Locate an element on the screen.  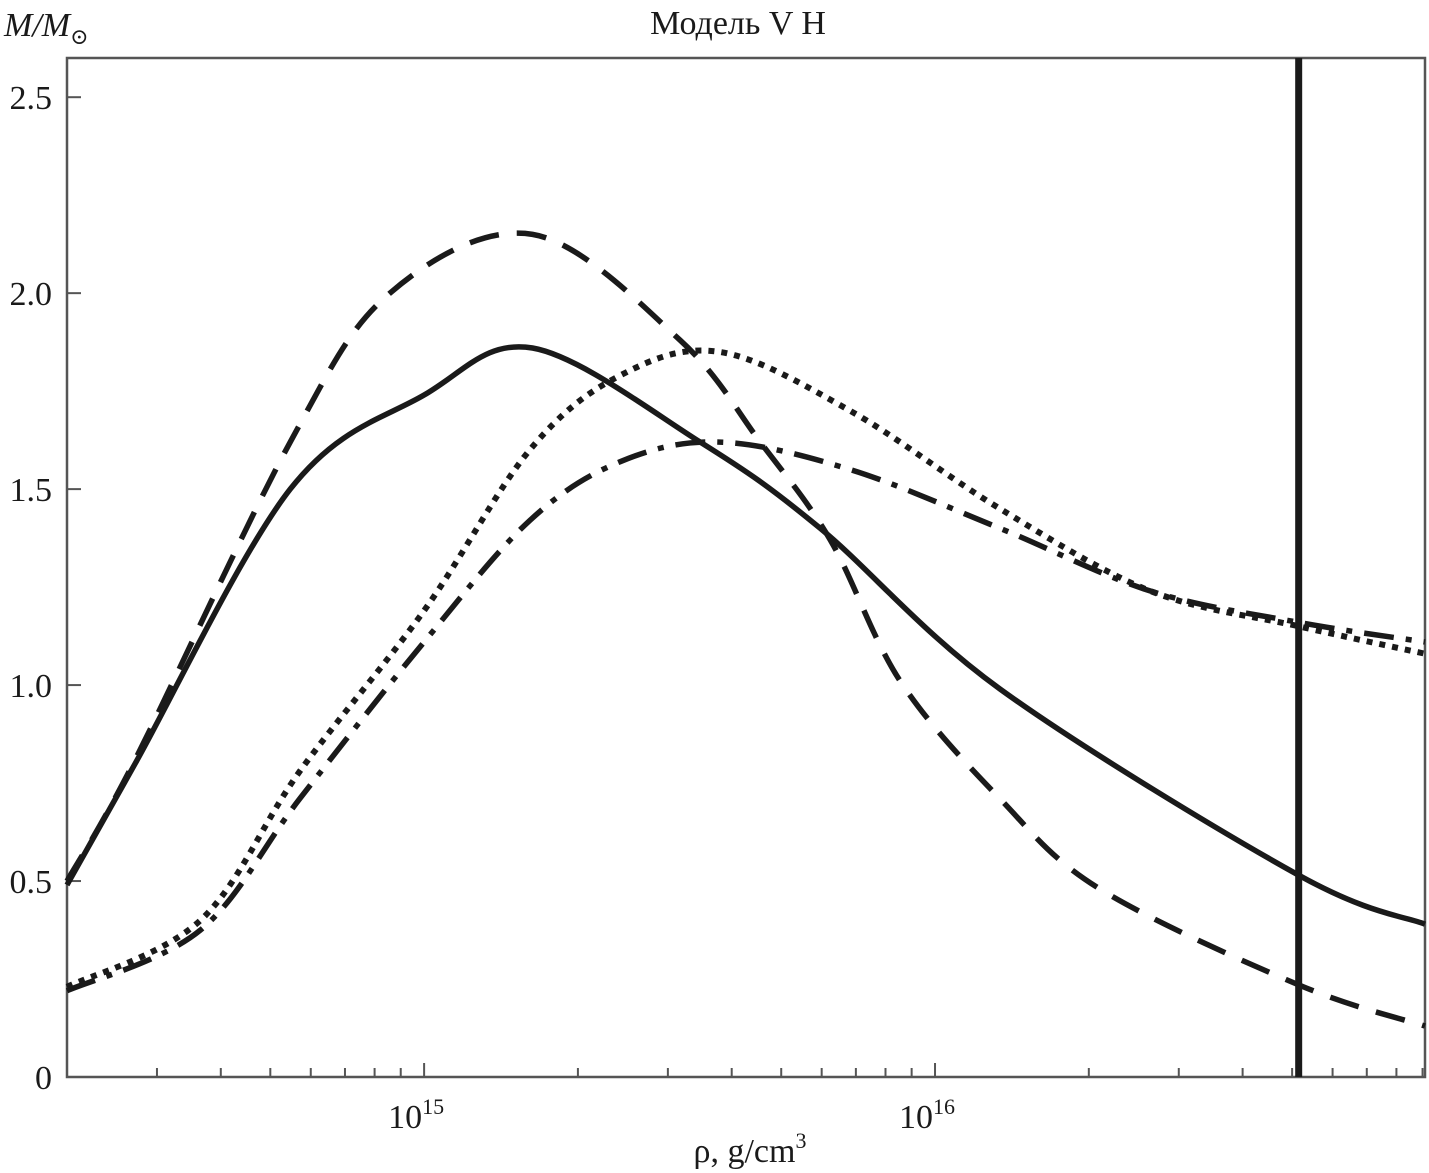
y-tick-label: 0.5 is located at coordinates (31, 882).